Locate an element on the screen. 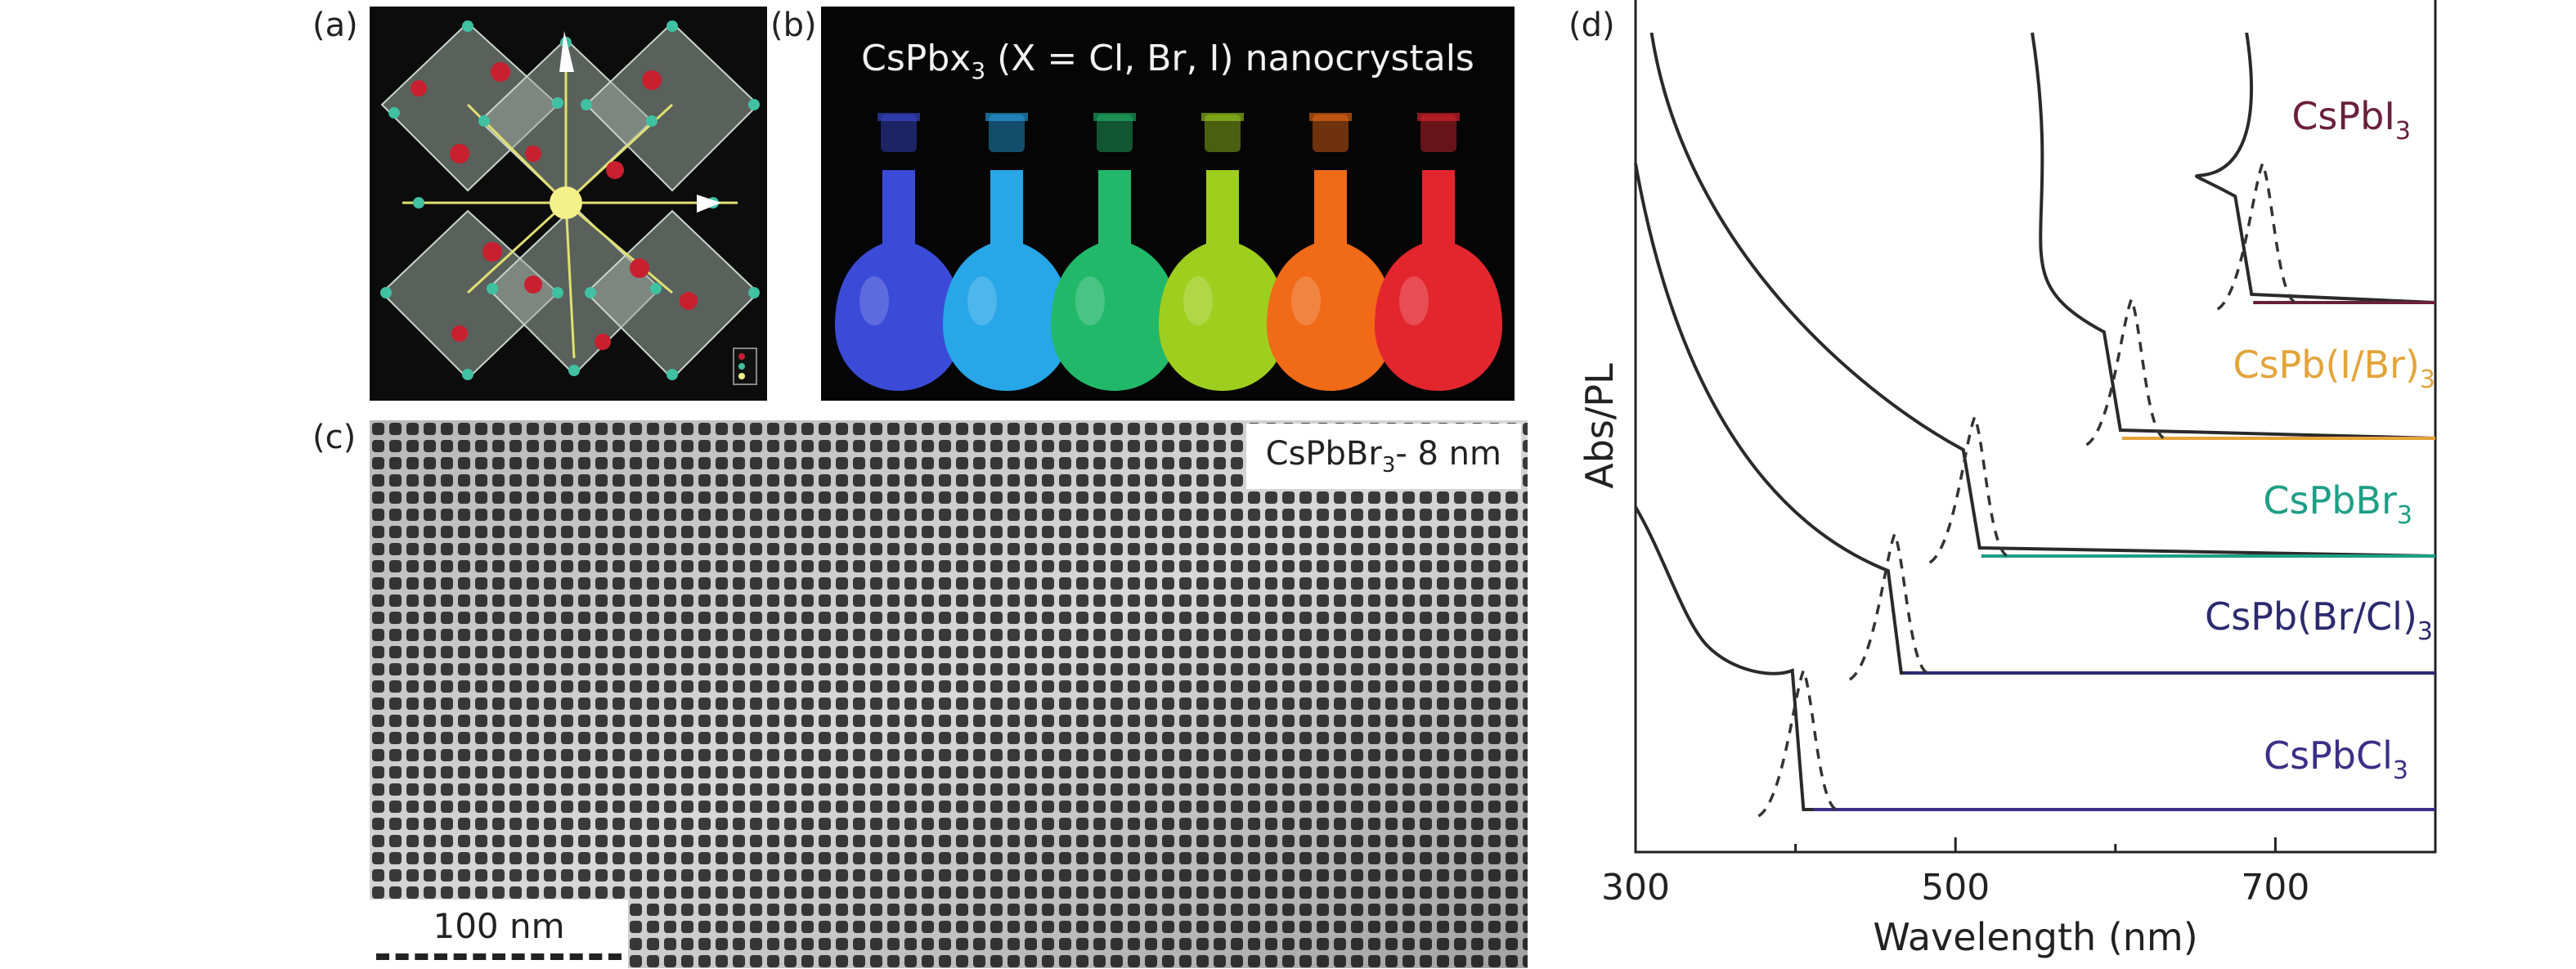 Image resolution: width=2576 pixels, height=969 pixels. series-label: CsPbI3 is located at coordinates (2351, 120).